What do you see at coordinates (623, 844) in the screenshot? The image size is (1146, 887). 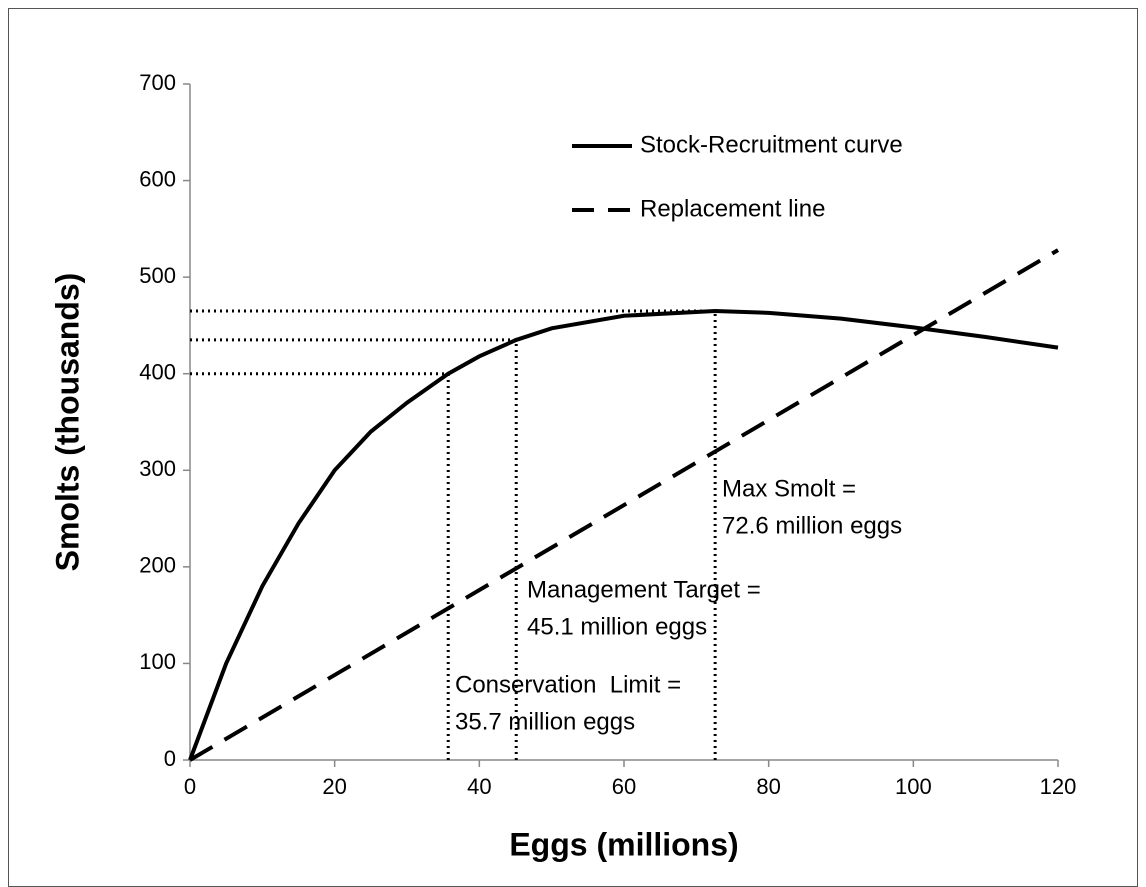 I see `x-axis-title: Eggs (millions)` at bounding box center [623, 844].